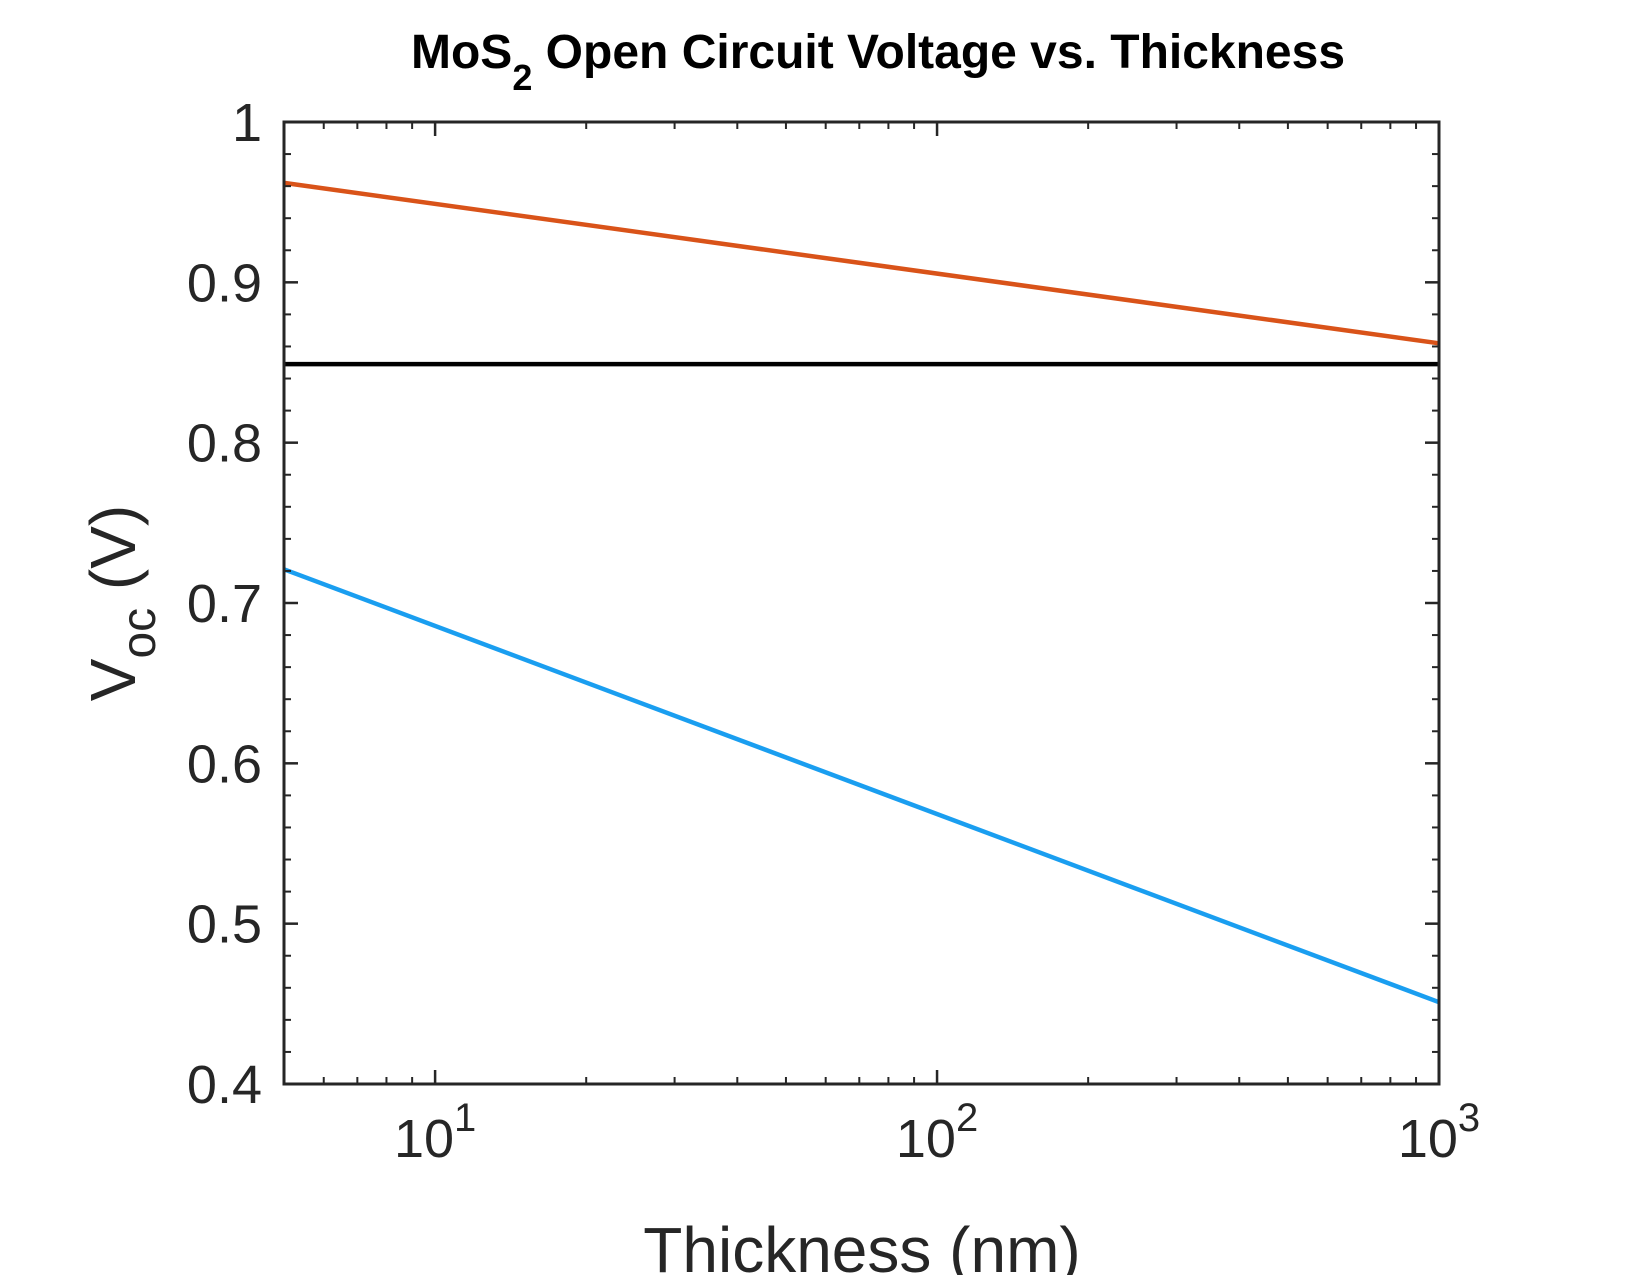 The width and height of the screenshot is (1650, 1275). What do you see at coordinates (139, 633) in the screenshot?
I see `y-axis-label-subscript: oc` at bounding box center [139, 633].